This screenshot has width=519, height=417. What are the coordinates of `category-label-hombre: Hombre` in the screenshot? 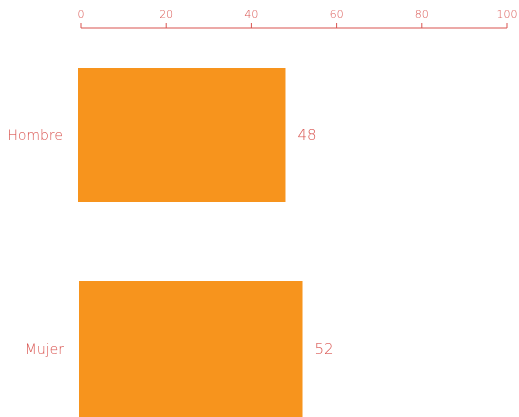 It's located at (35, 136).